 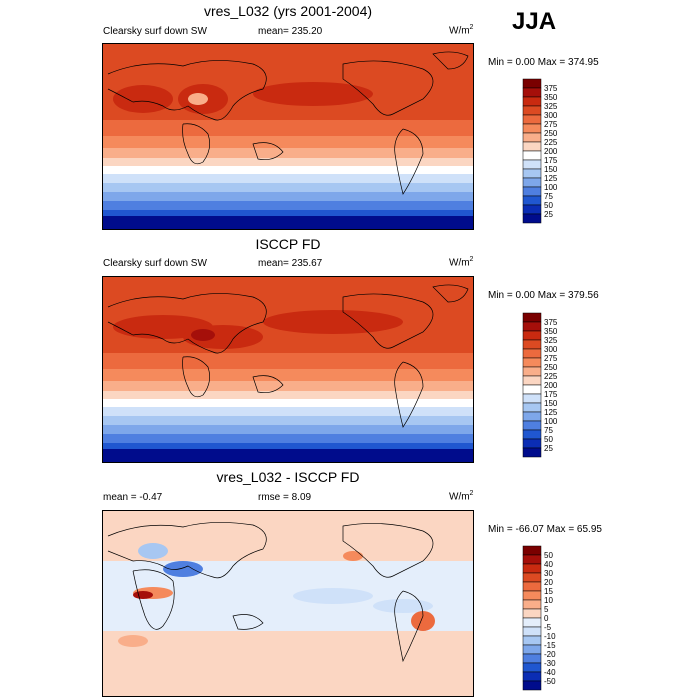 I want to click on panel-3-rmse-label: rmse = 8.09, so click(x=285, y=497).